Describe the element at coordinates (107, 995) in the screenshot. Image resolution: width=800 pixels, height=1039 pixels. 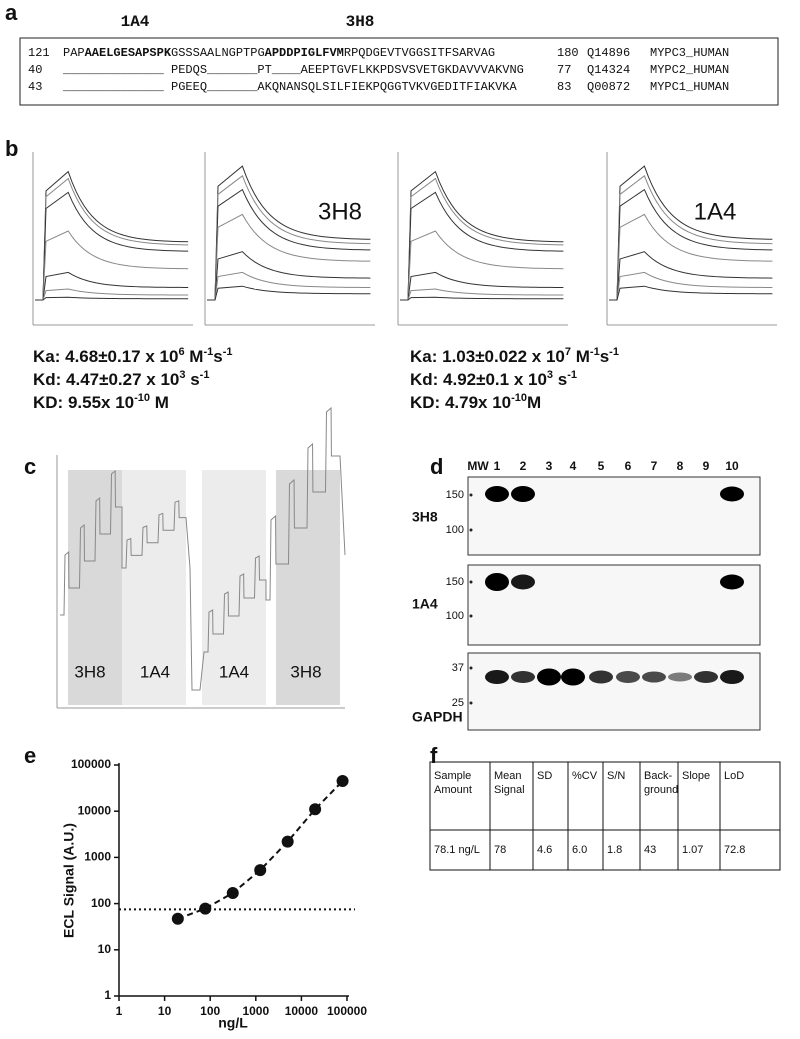
I see `y-tick-label: 1` at that location.